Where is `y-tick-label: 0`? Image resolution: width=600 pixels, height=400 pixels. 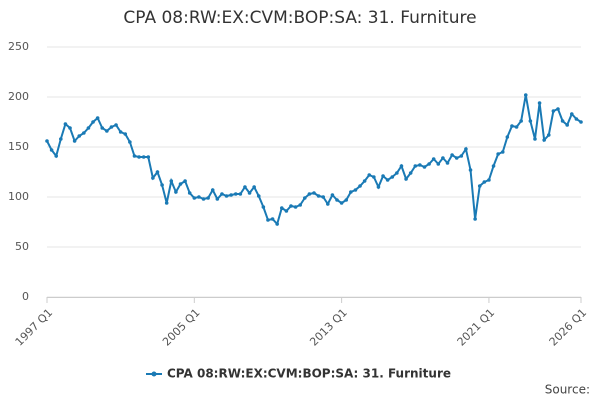
y-tick-label: 0 is located at coordinates (25, 296).